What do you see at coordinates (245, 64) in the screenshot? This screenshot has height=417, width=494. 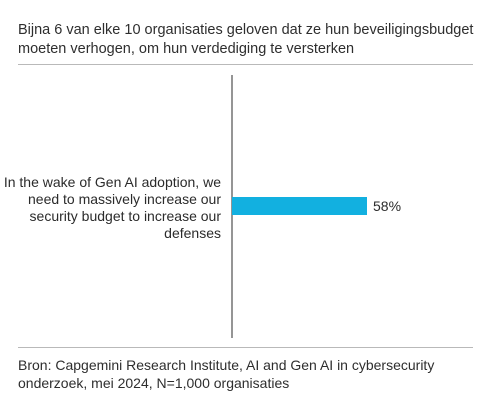 I see `top-divider` at bounding box center [245, 64].